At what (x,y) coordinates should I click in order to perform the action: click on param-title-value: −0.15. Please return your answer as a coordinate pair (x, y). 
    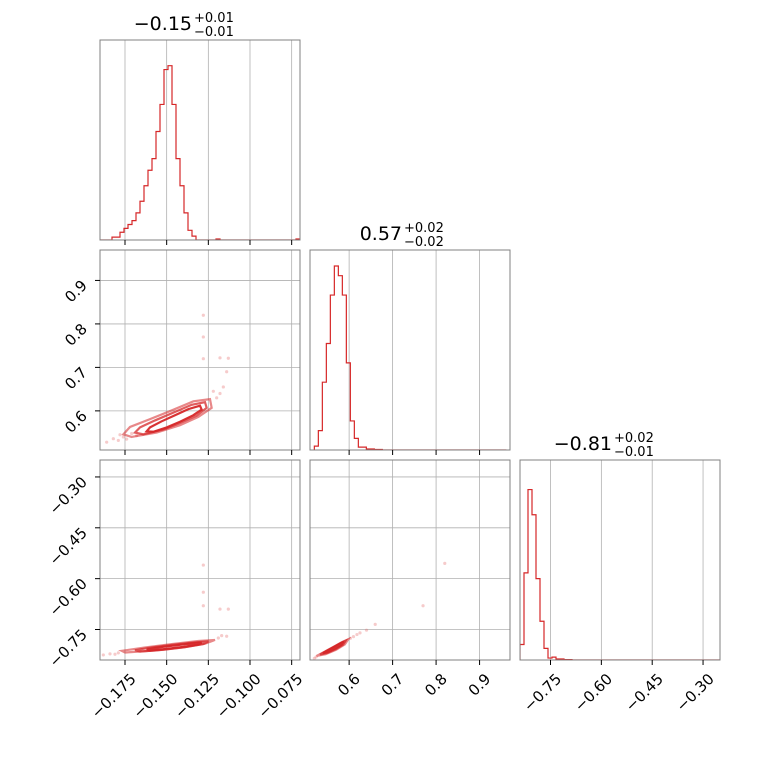
    Looking at the image, I should click on (163, 24).